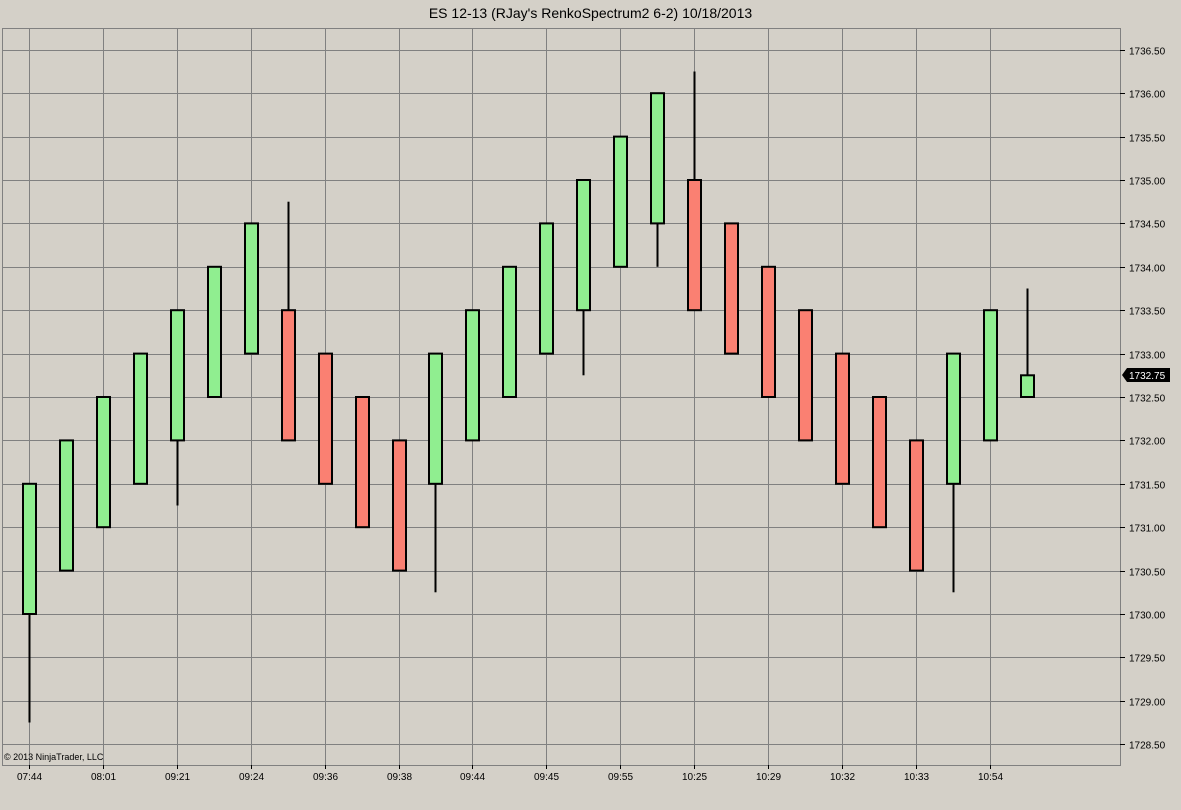  I want to click on x-tick-label: 09:45, so click(546, 777).